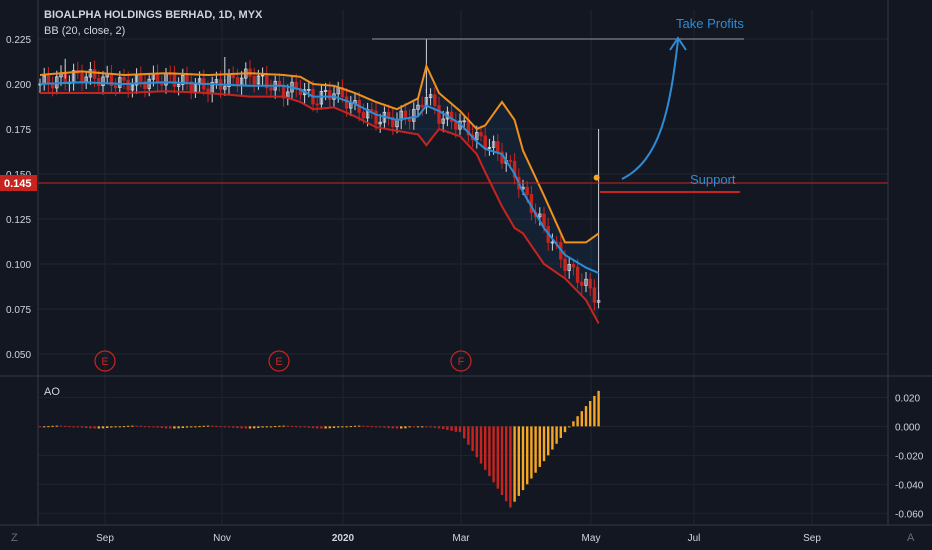 Image resolution: width=932 pixels, height=550 pixels. Describe the element at coordinates (596, 177) in the screenshot. I see `signal-dot` at that location.